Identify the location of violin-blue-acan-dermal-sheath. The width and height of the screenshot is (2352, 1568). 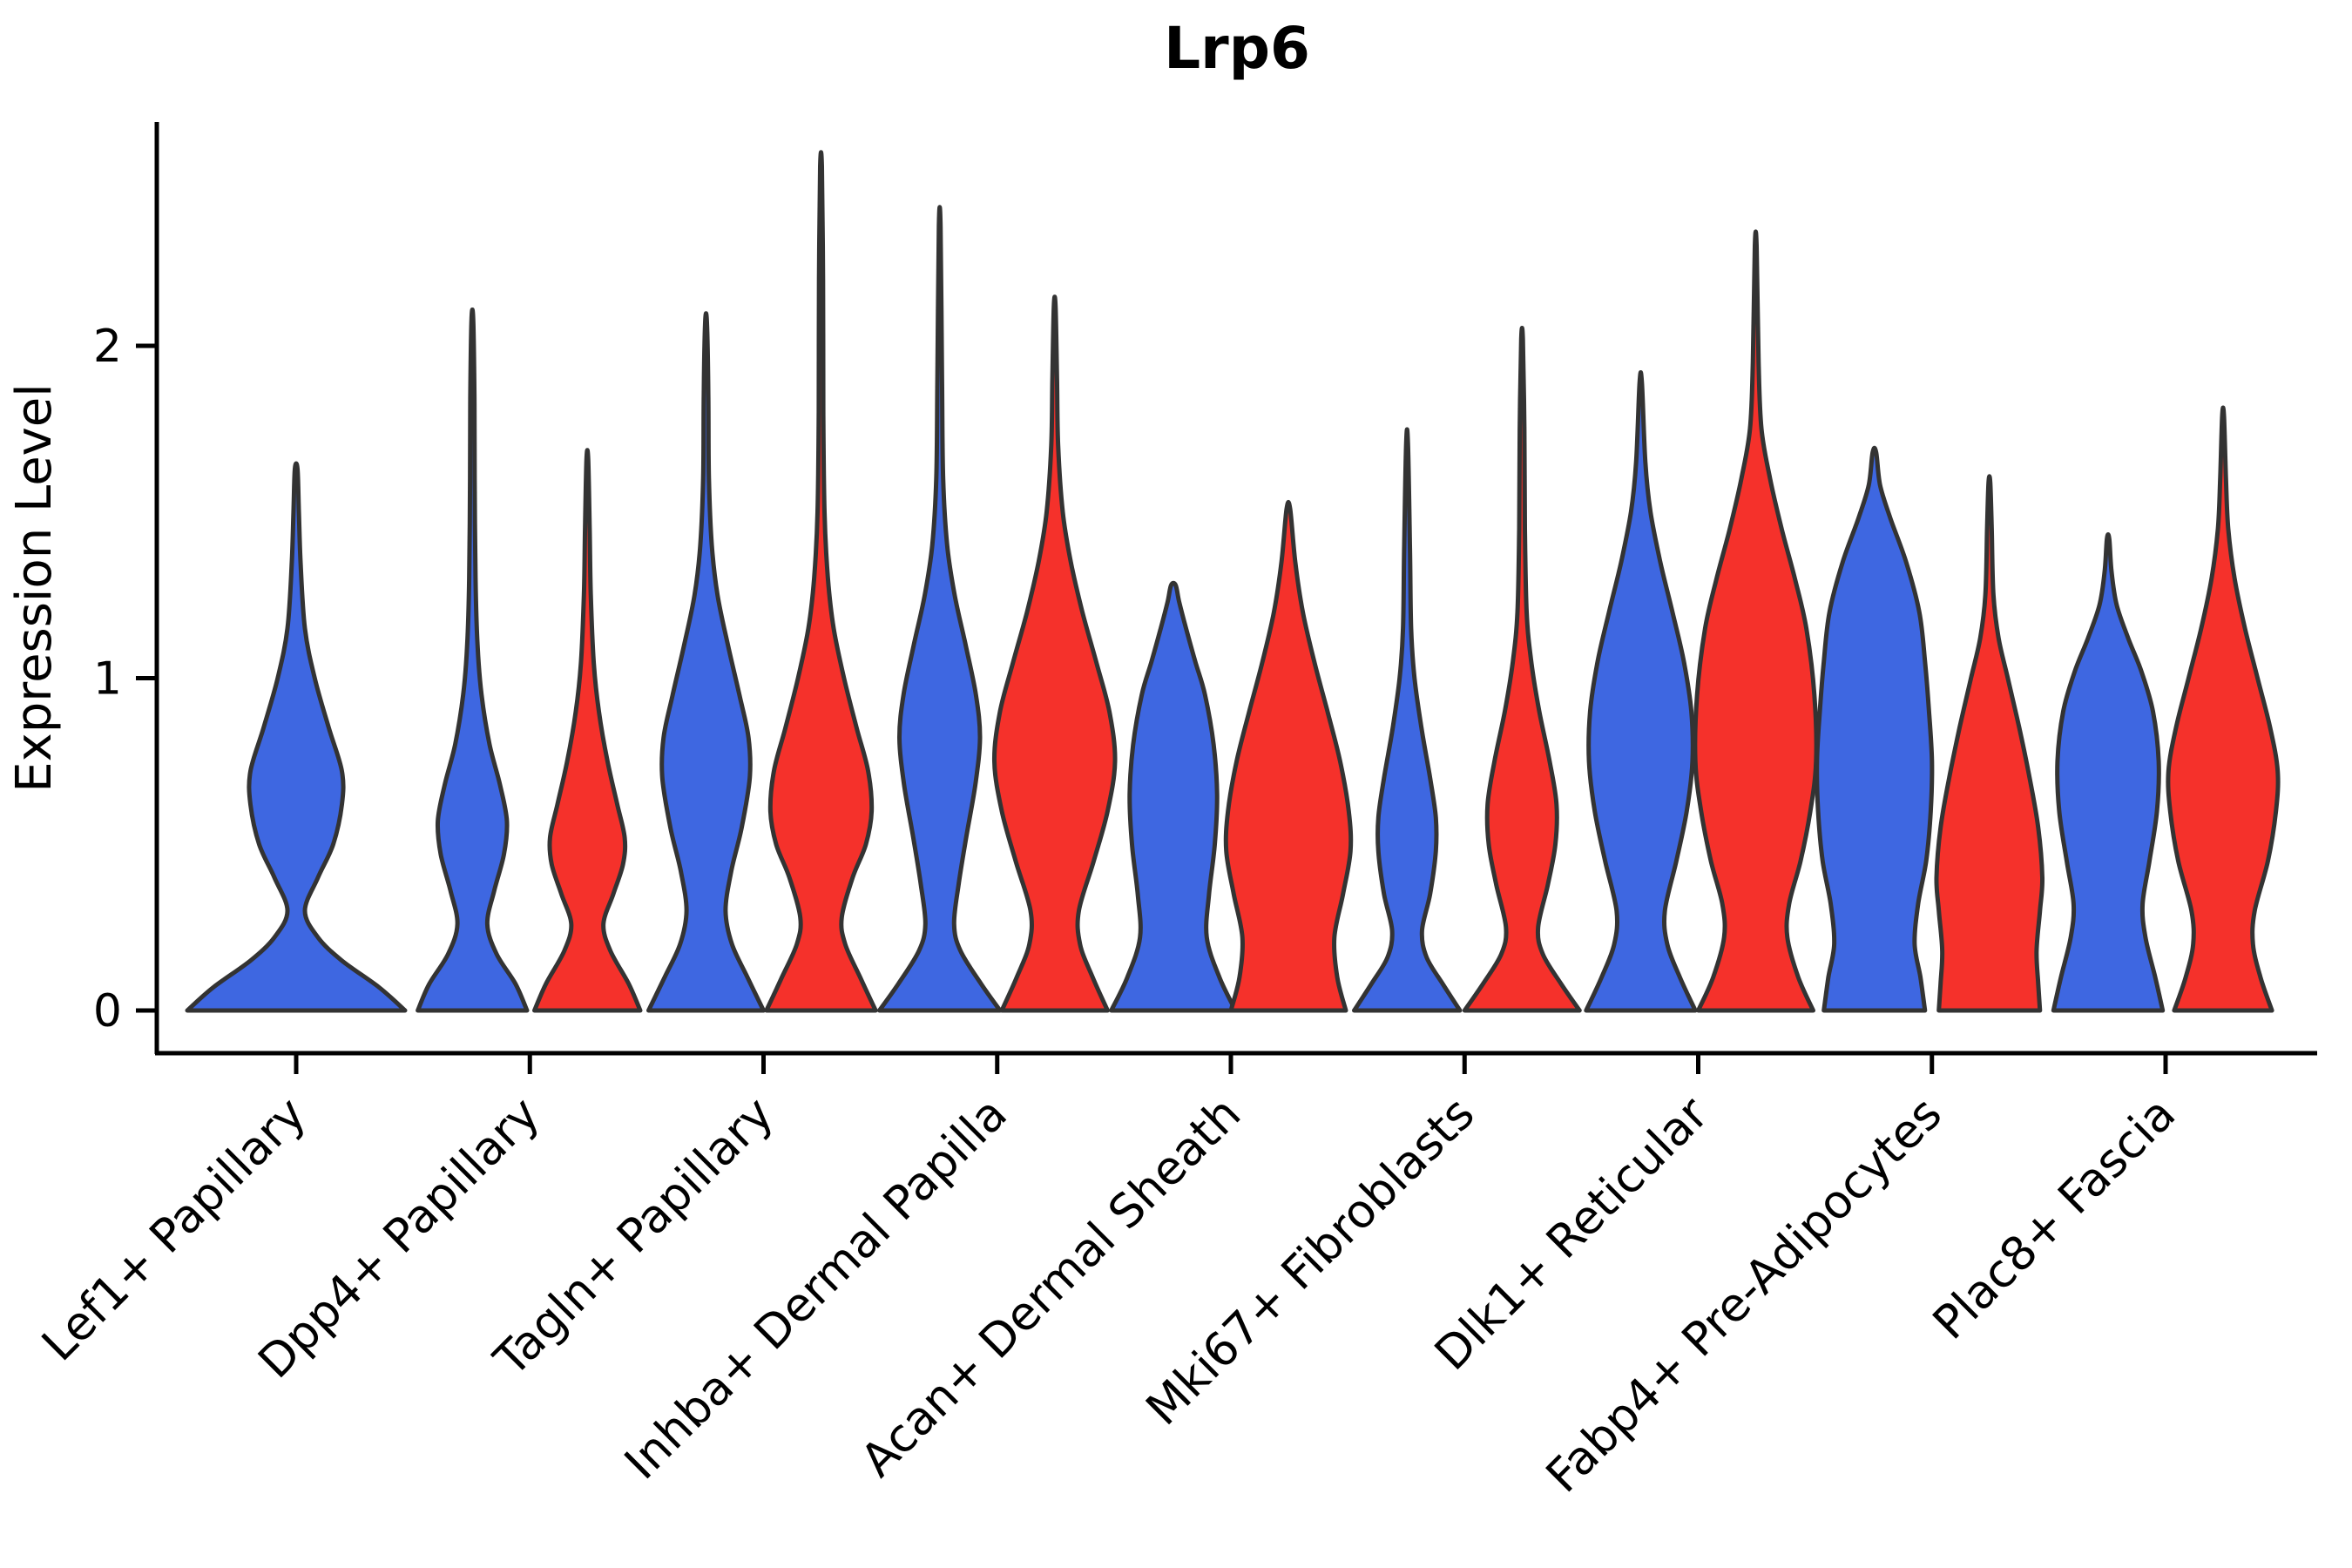
(1173, 796).